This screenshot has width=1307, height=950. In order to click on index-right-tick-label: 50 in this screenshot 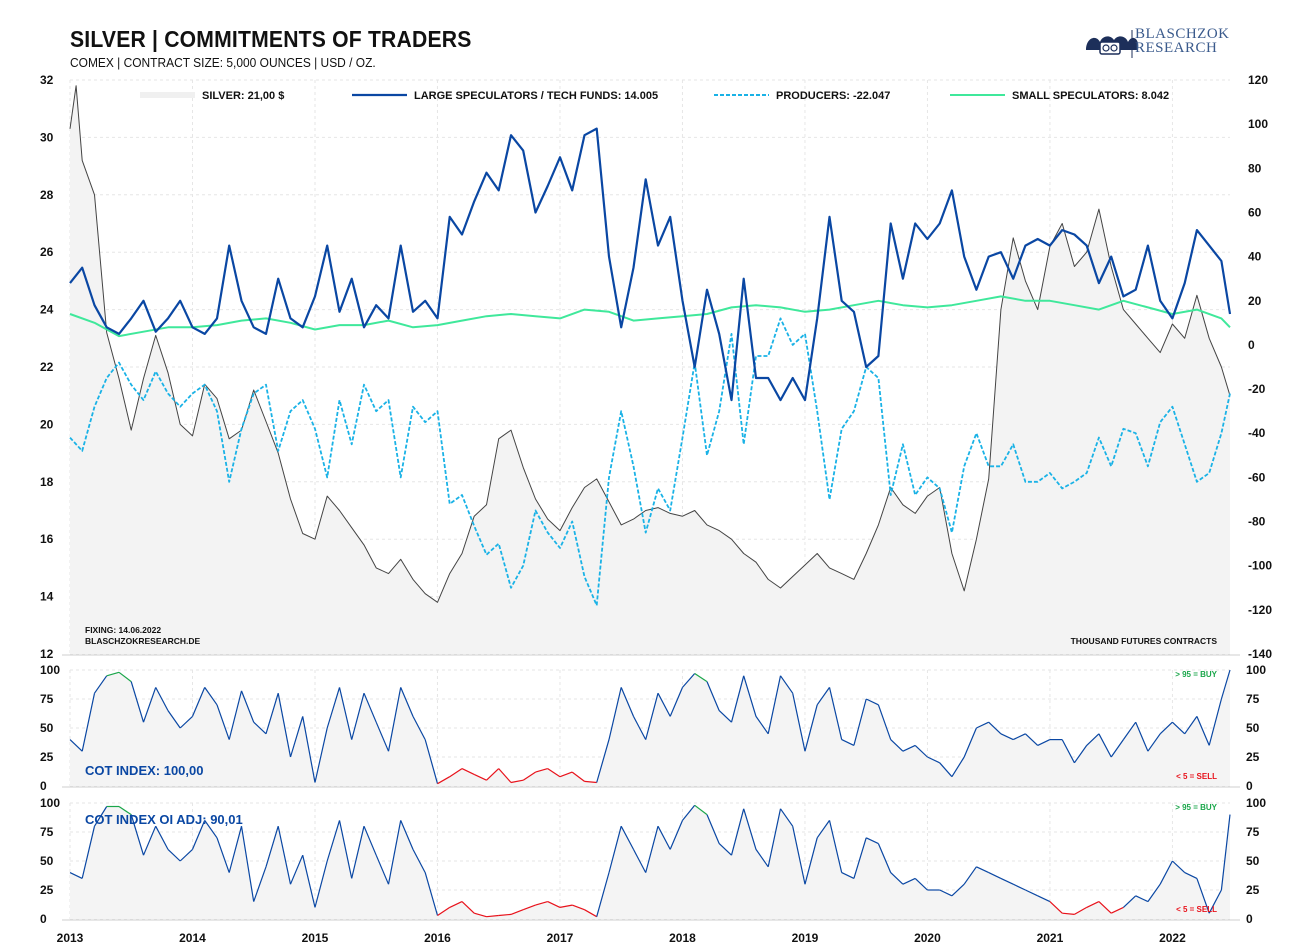, I will do `click(1253, 728)`.